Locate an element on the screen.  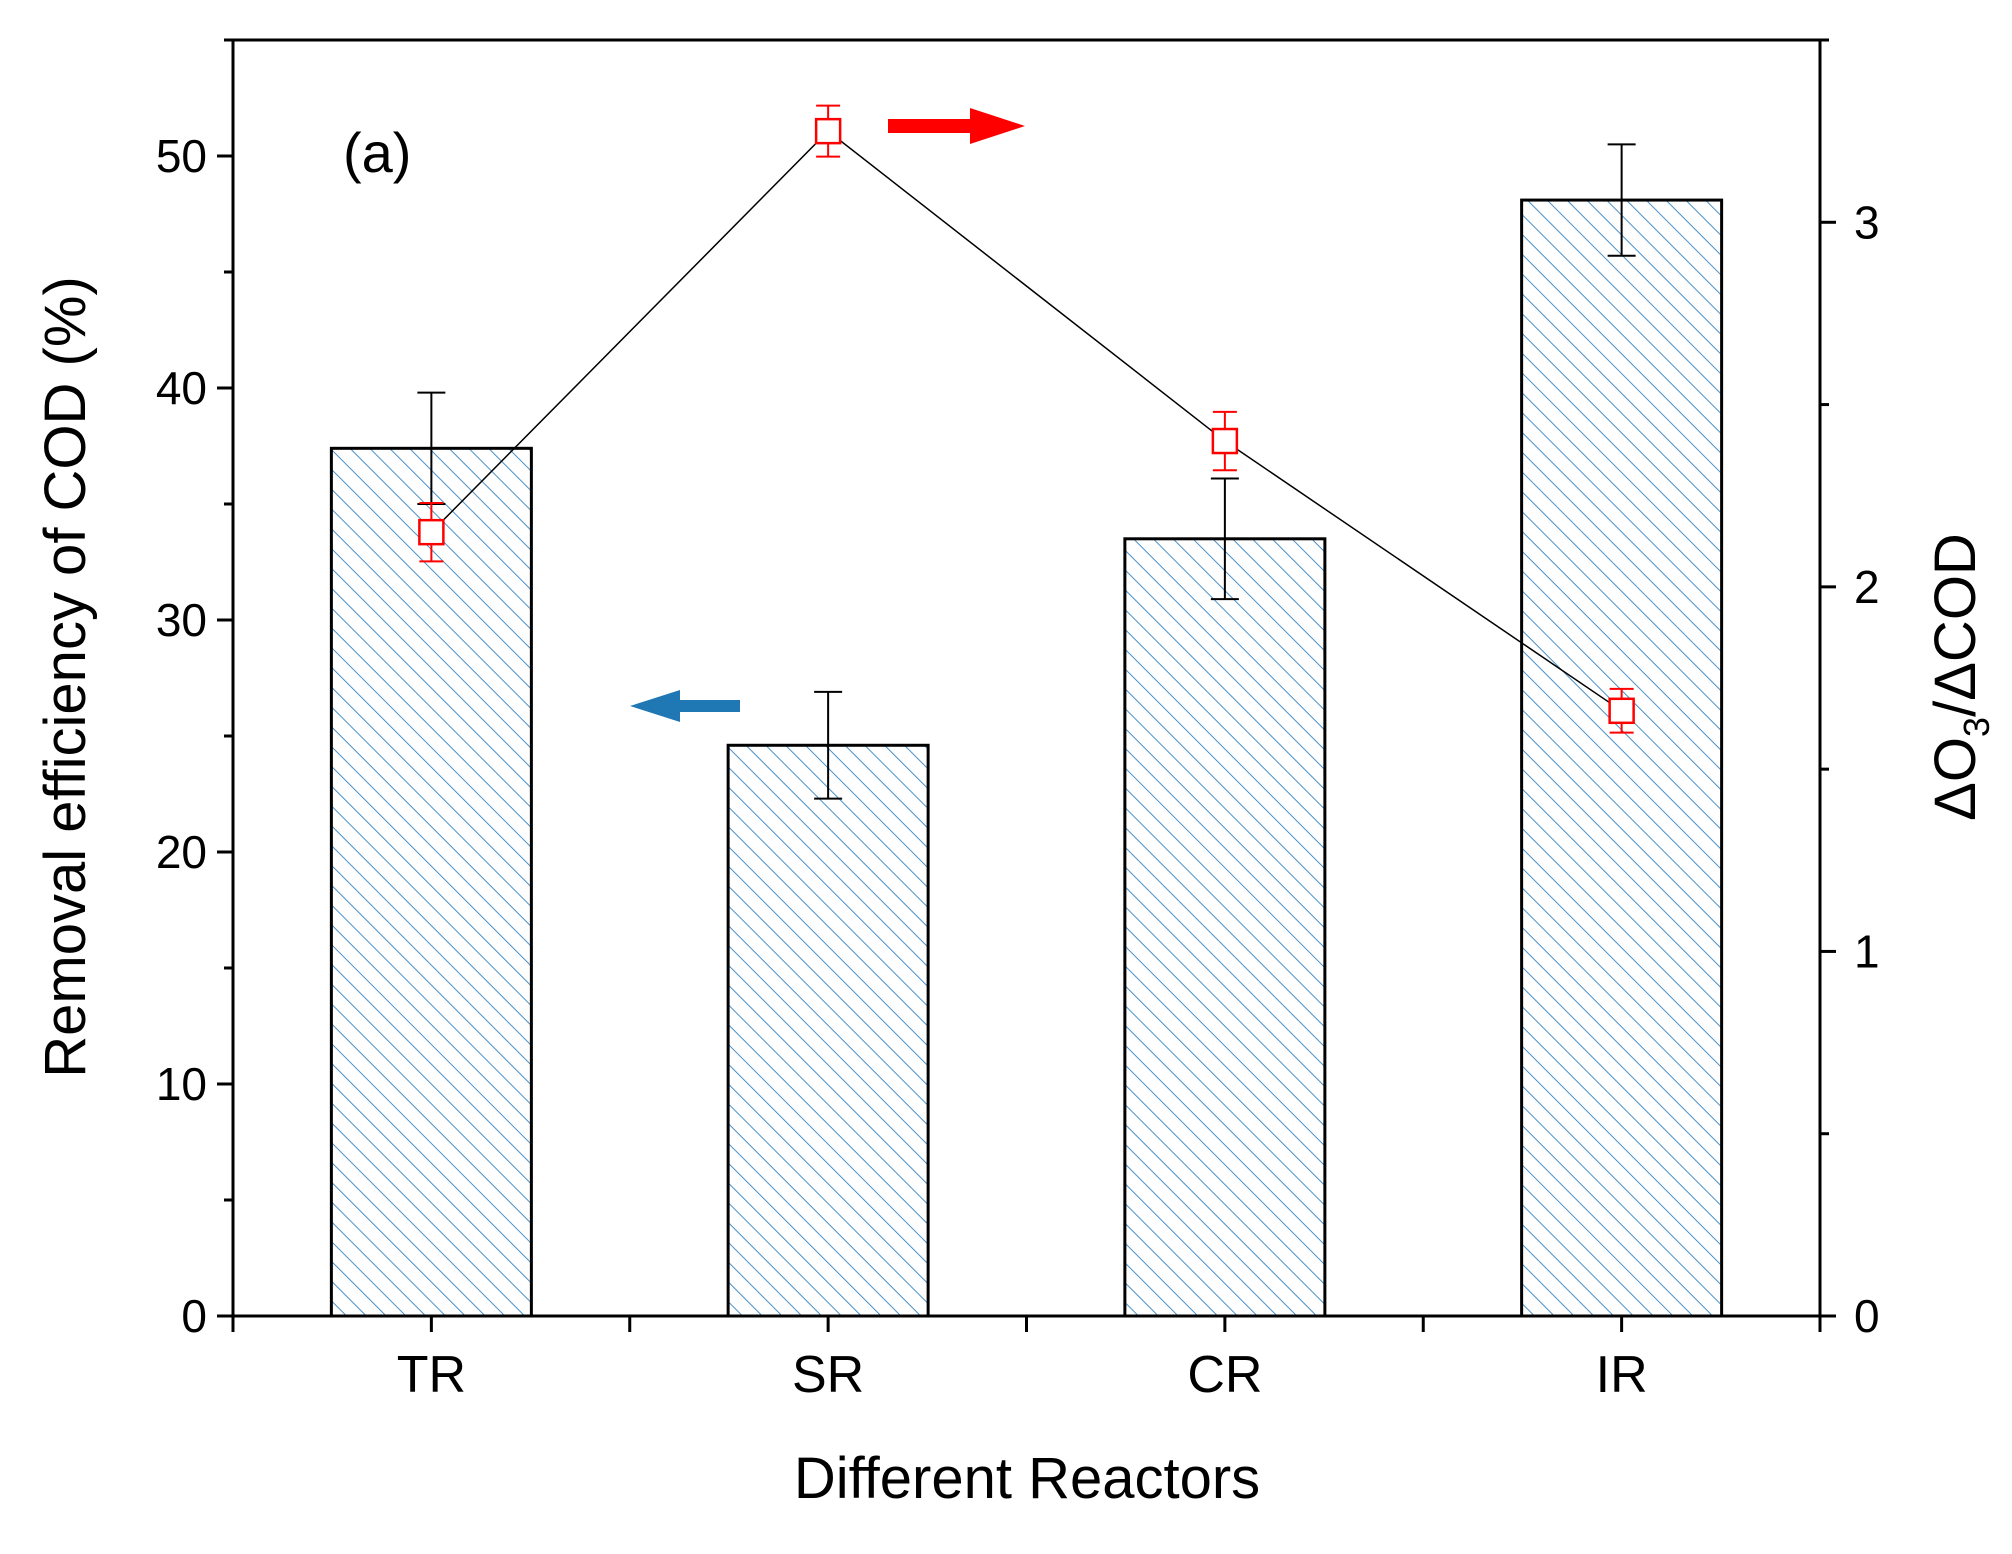
bar-error-cr is located at coordinates (1224, 539).